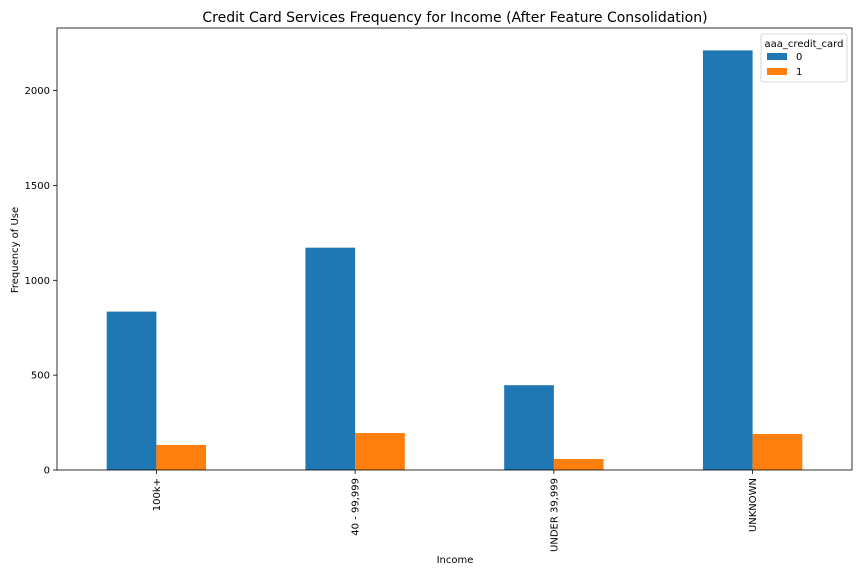 The height and width of the screenshot is (576, 864). Describe the element at coordinates (777, 451) in the screenshot. I see `bar-series-1-unknown` at that location.